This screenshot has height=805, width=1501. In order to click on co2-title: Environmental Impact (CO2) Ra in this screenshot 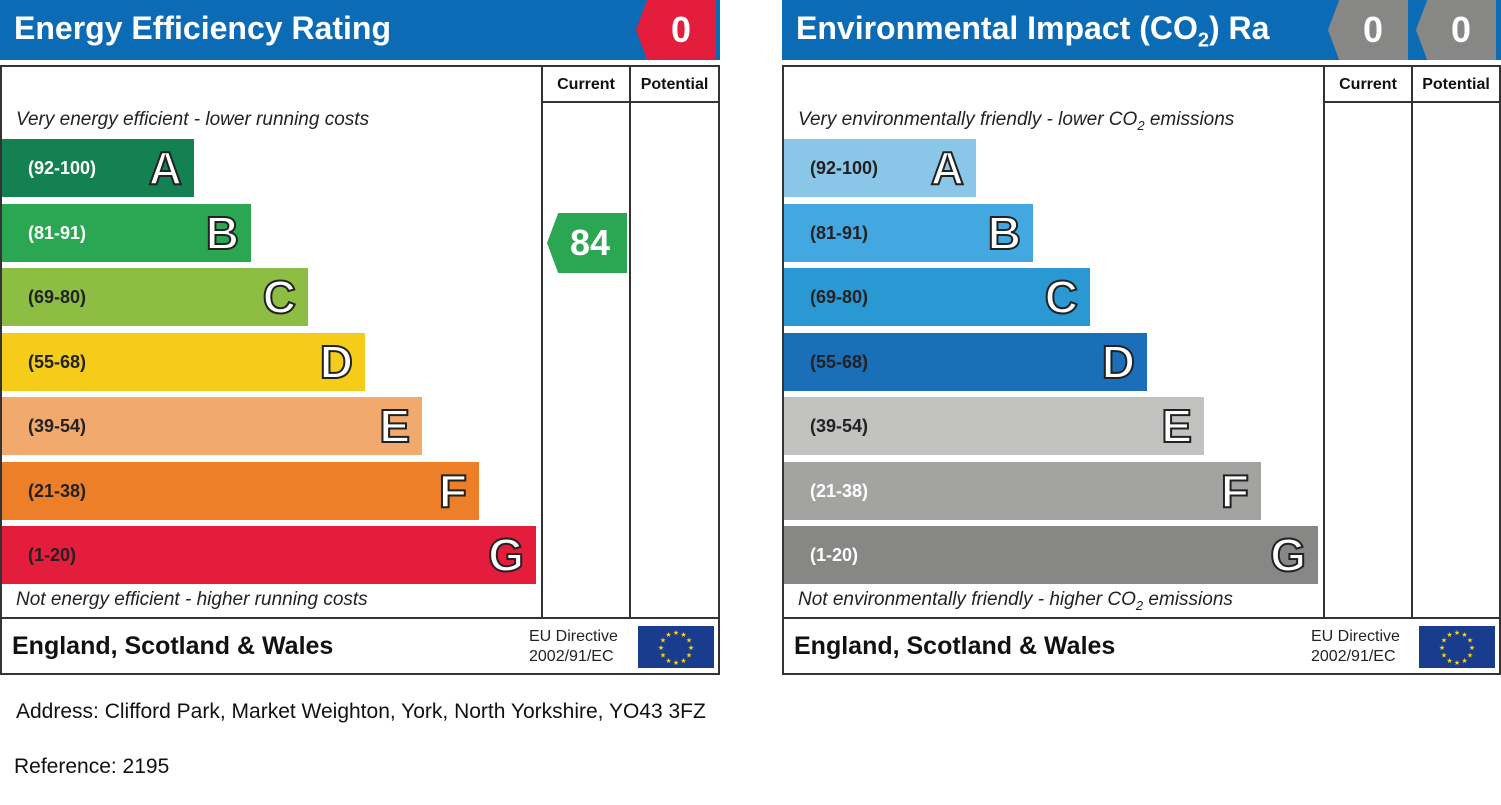, I will do `click(1033, 31)`.